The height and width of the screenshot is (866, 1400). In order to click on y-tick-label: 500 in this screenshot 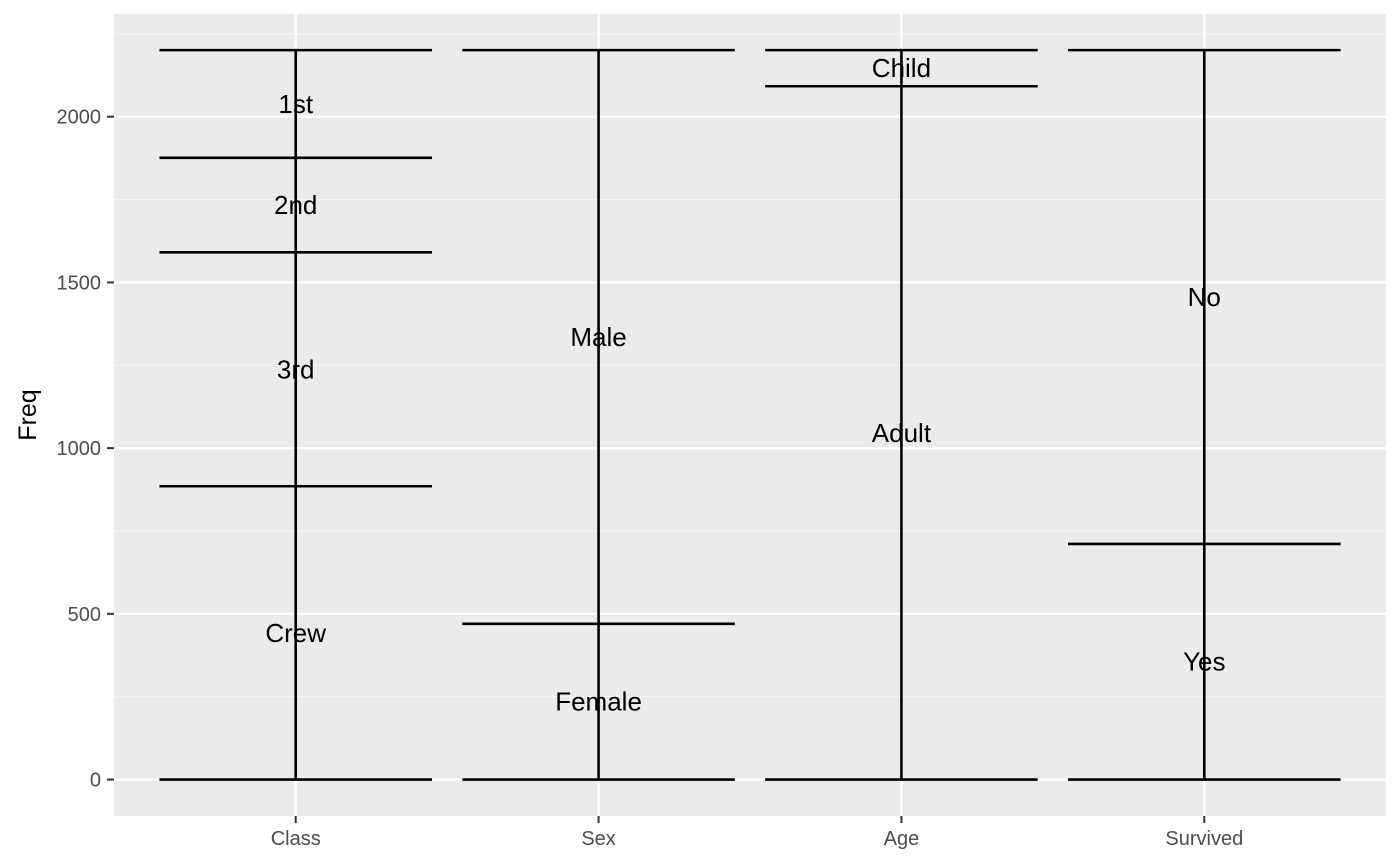, I will do `click(84, 615)`.